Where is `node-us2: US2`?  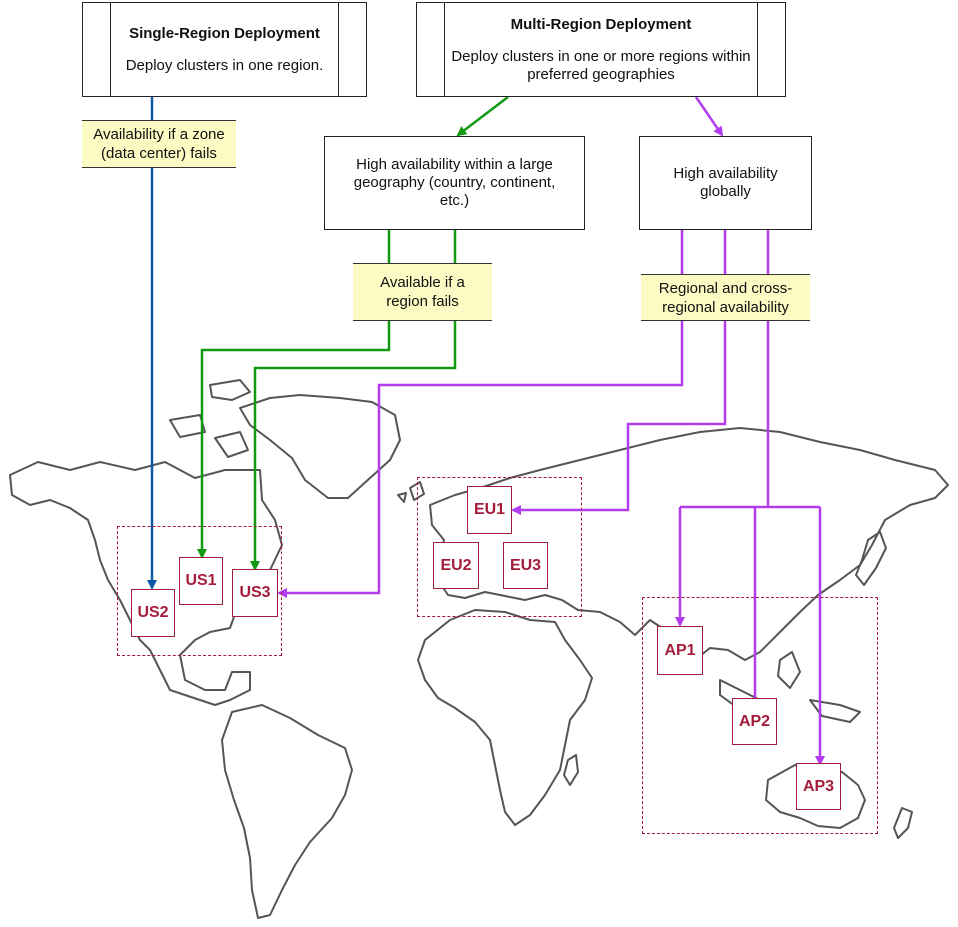
node-us2: US2 is located at coordinates (153, 613).